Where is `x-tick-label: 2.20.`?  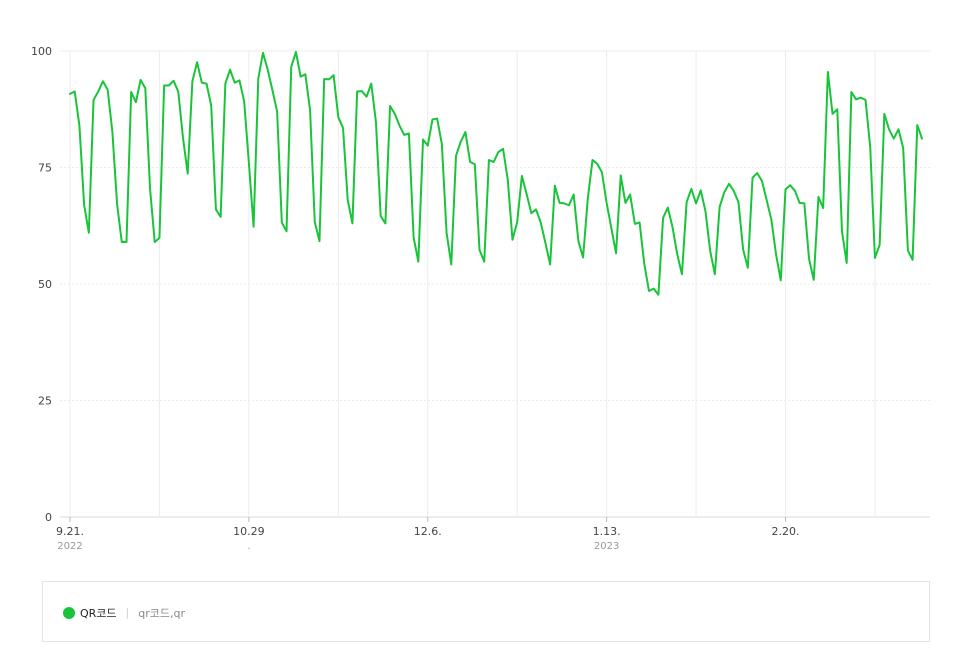 x-tick-label: 2.20. is located at coordinates (785, 531).